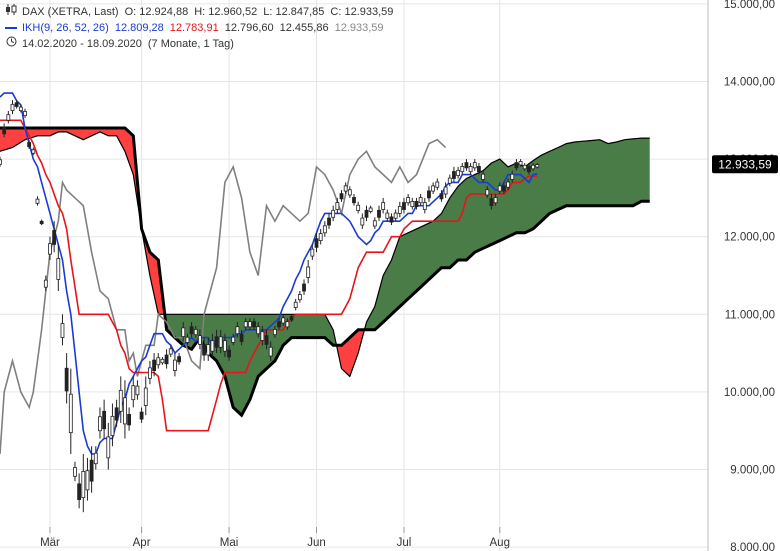  Describe the element at coordinates (336, 11) in the screenshot. I see `legend-close-label: C:` at that location.